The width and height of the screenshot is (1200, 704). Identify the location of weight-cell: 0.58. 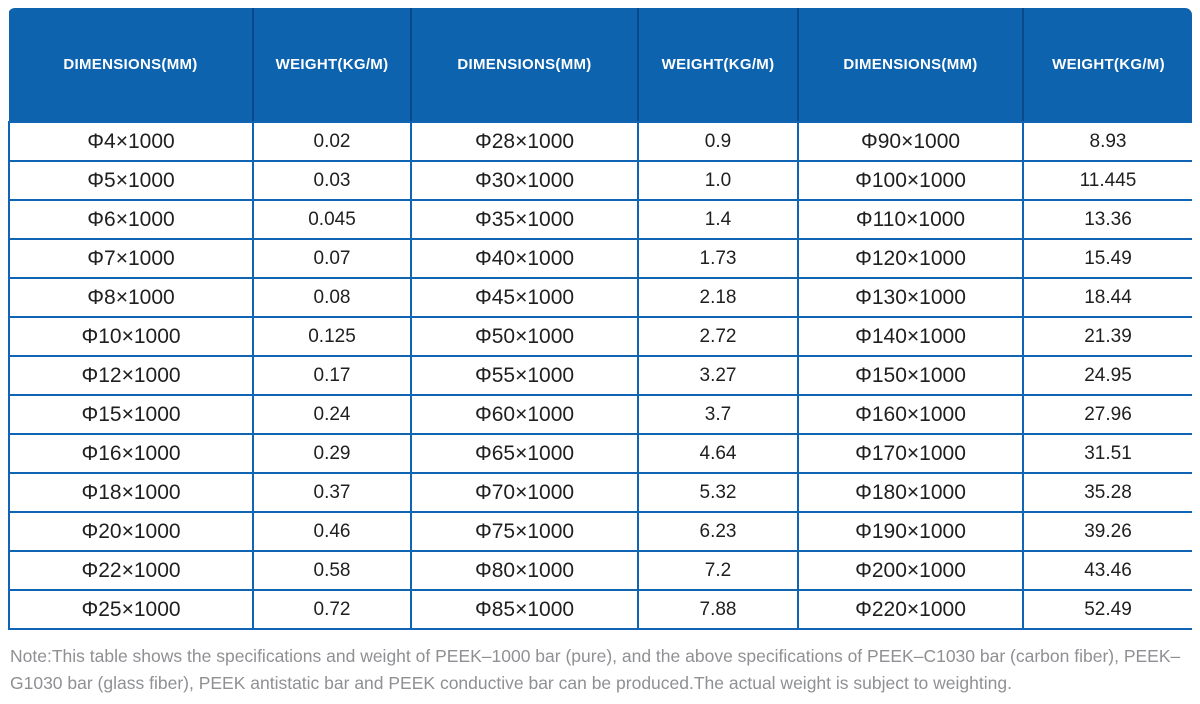
(332, 570).